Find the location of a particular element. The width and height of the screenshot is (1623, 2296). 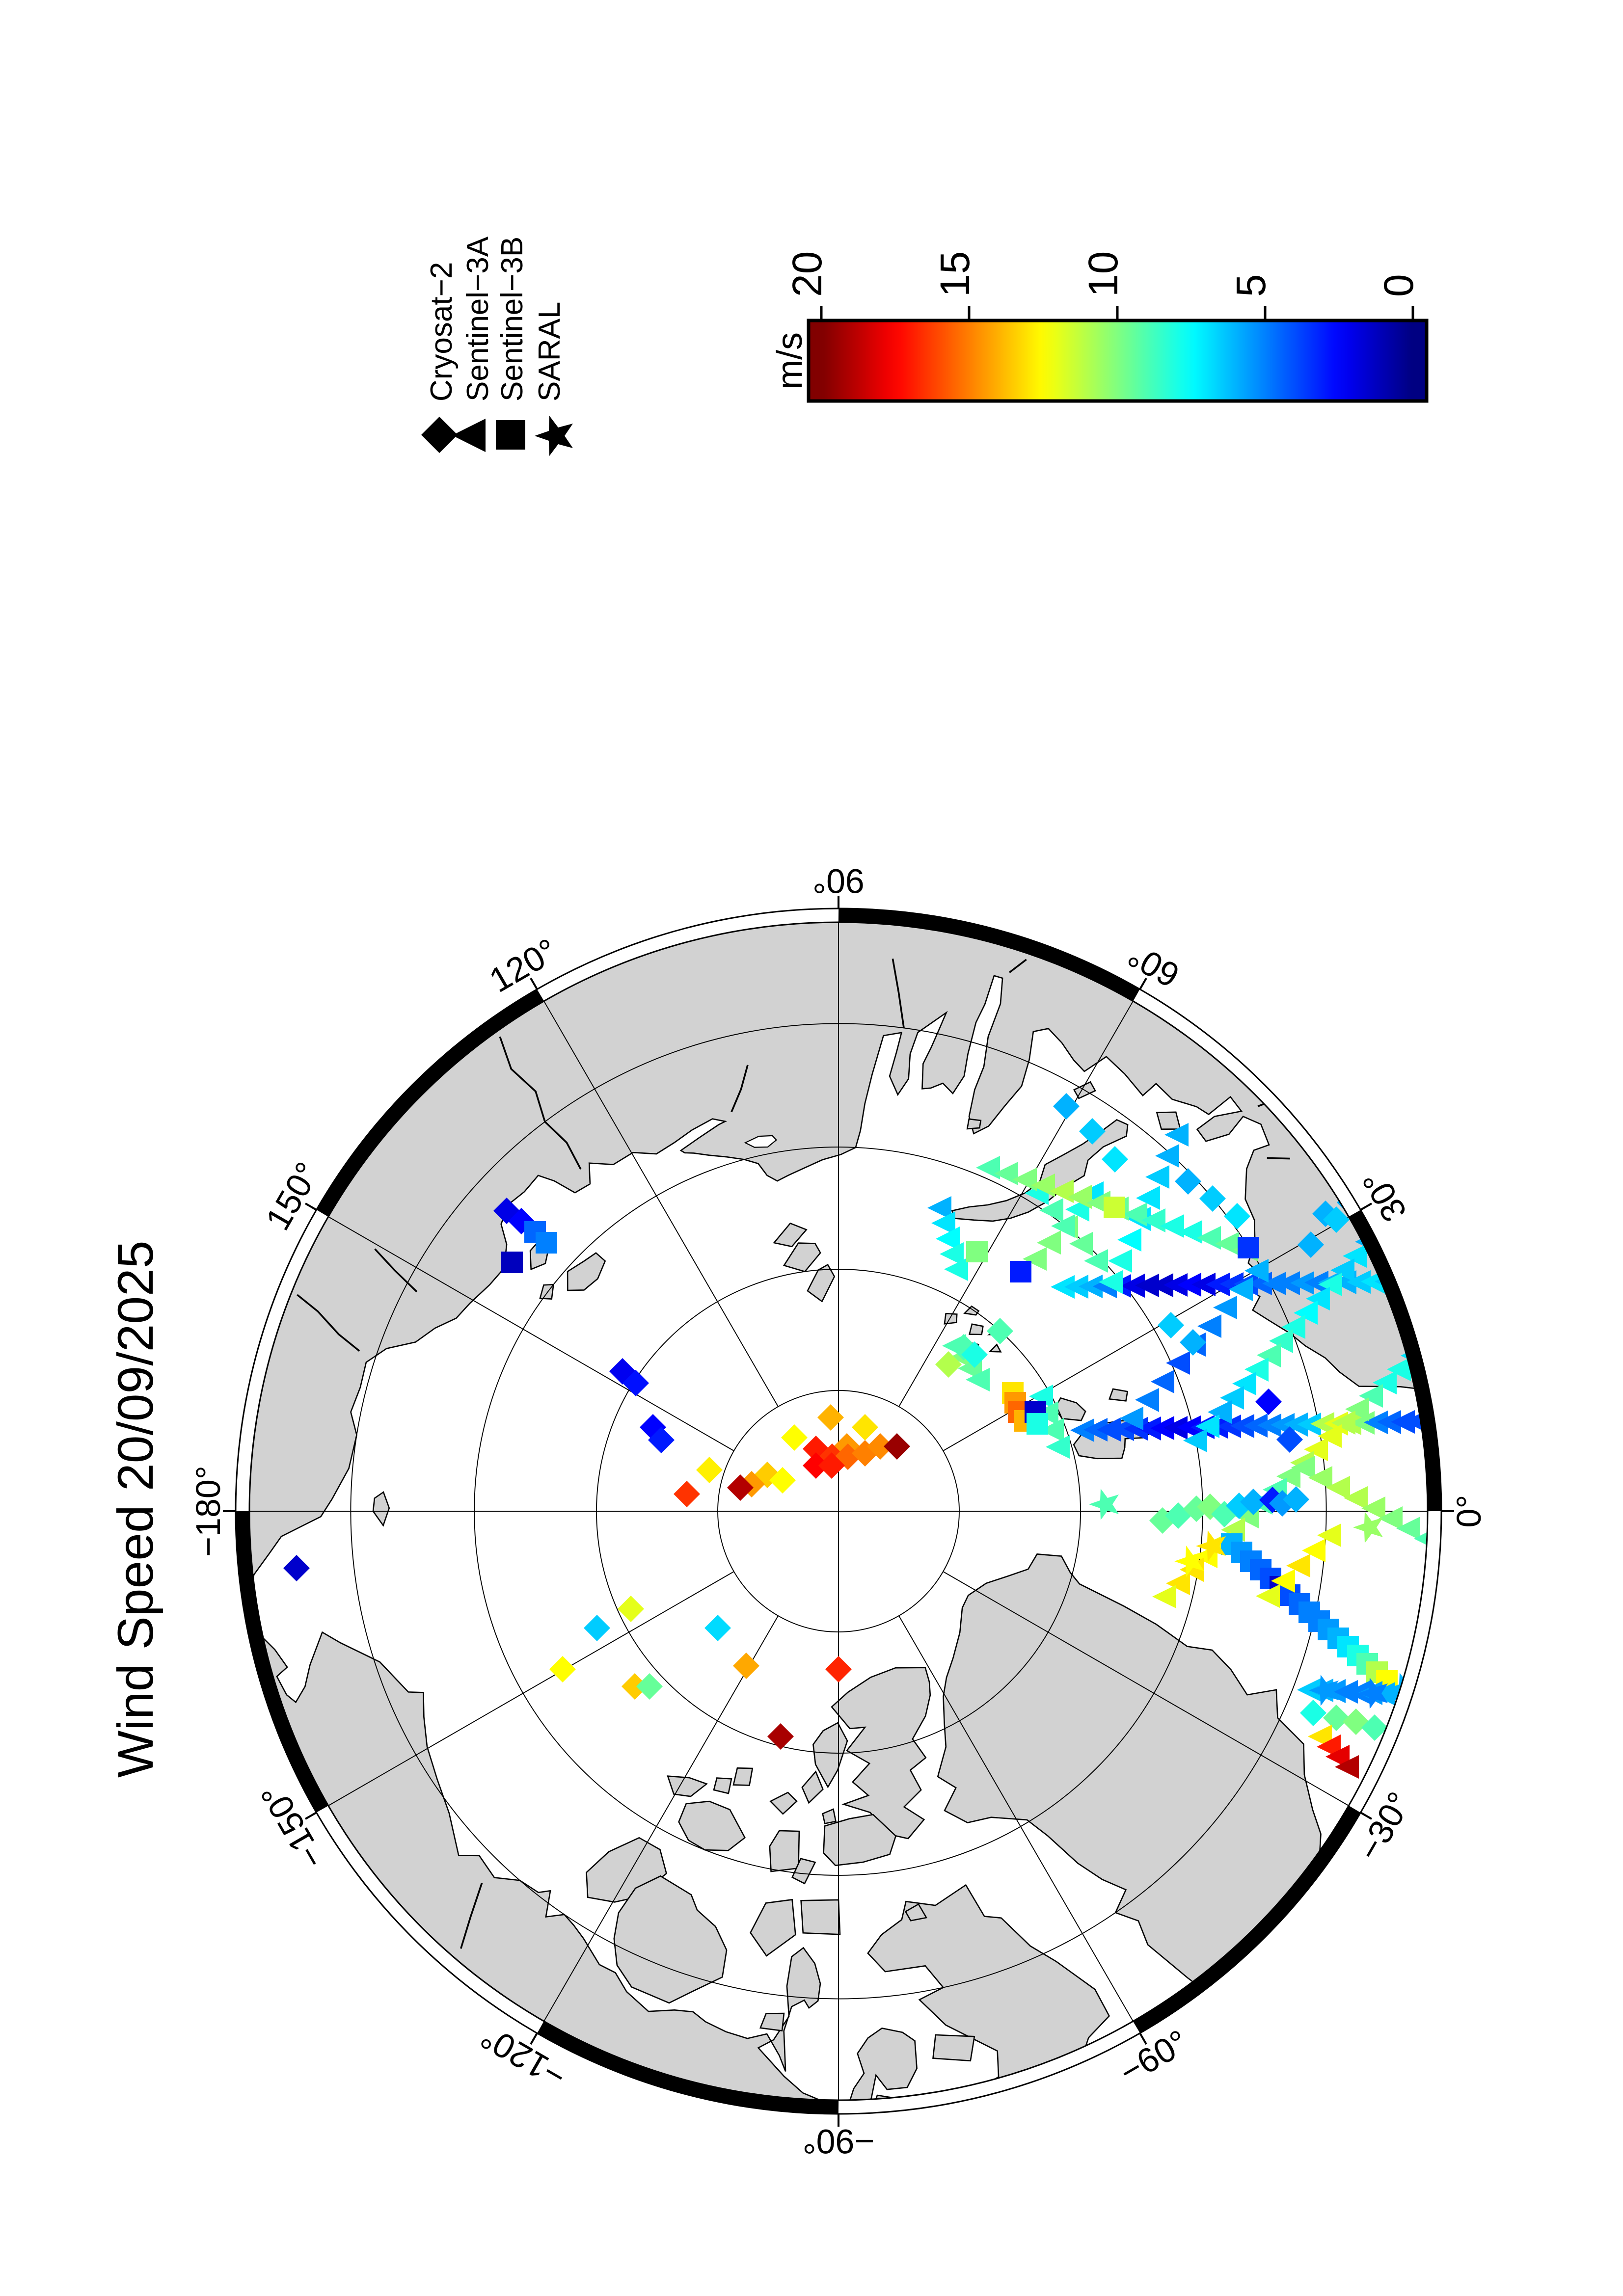

svg-text: Sentinel−3B is located at coordinates (512, 319).